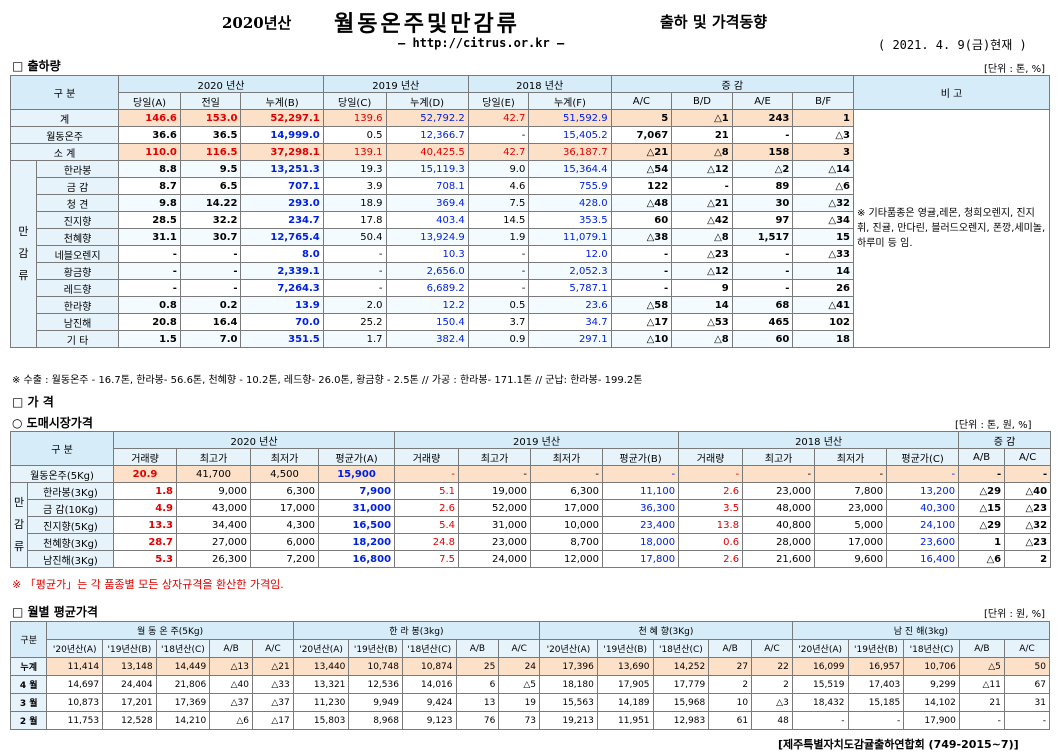 The width and height of the screenshot is (1062, 752). I want to click on group-label: 만감류, so click(23, 254).